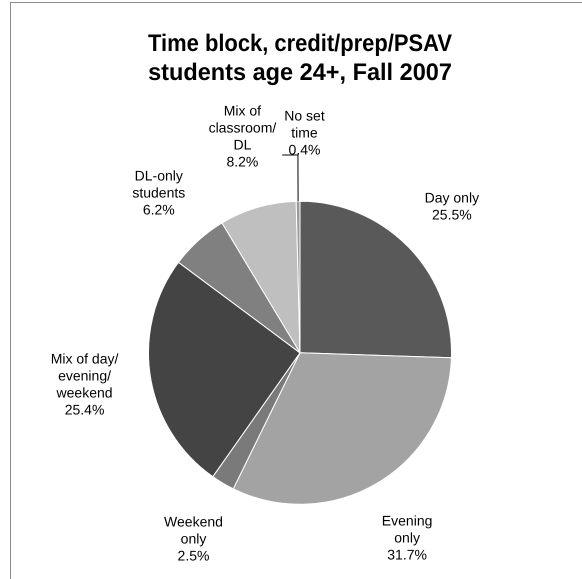  I want to click on slice-label: Evening only, so click(407, 529).